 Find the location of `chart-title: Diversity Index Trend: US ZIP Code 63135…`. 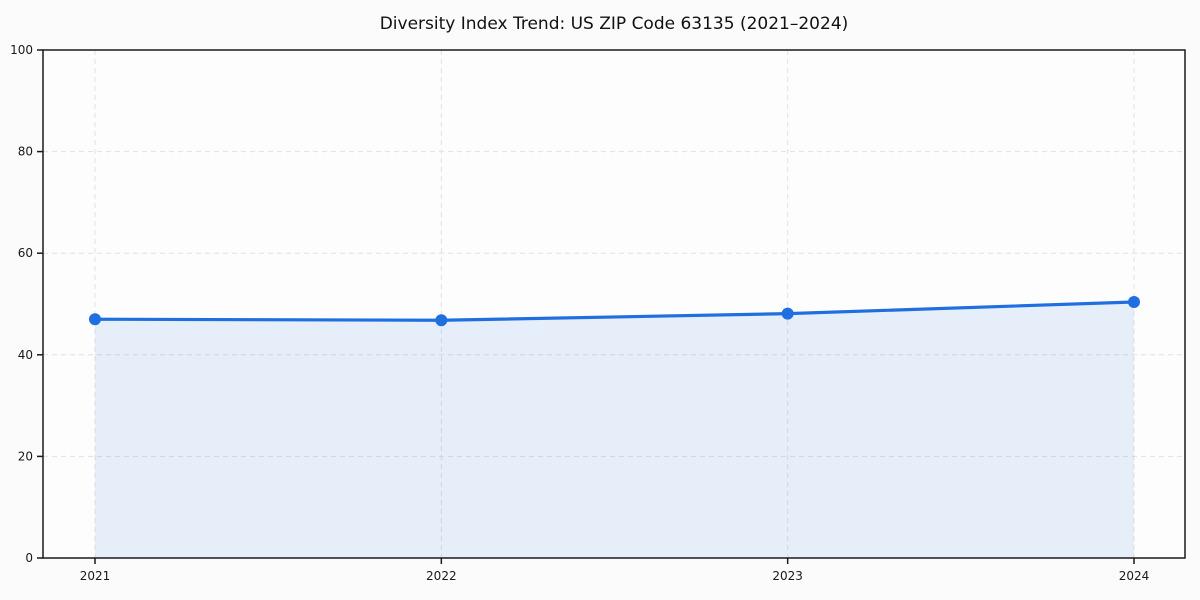

chart-title: Diversity Index Trend: US ZIP Code 63135… is located at coordinates (614, 24).